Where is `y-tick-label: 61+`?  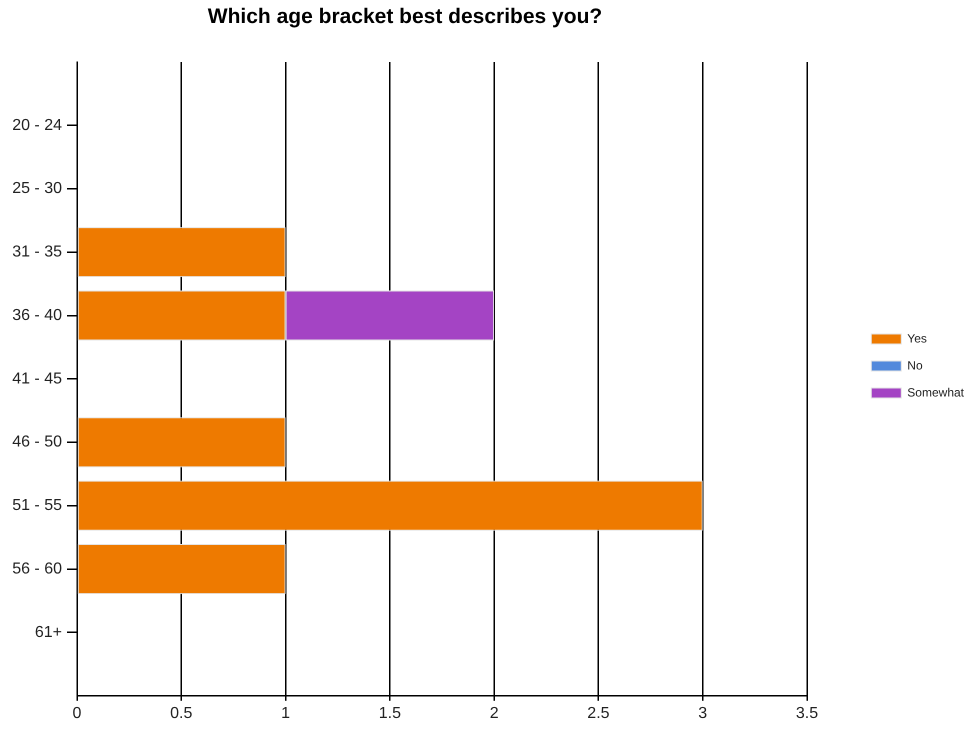 y-tick-label: 61+ is located at coordinates (48, 632).